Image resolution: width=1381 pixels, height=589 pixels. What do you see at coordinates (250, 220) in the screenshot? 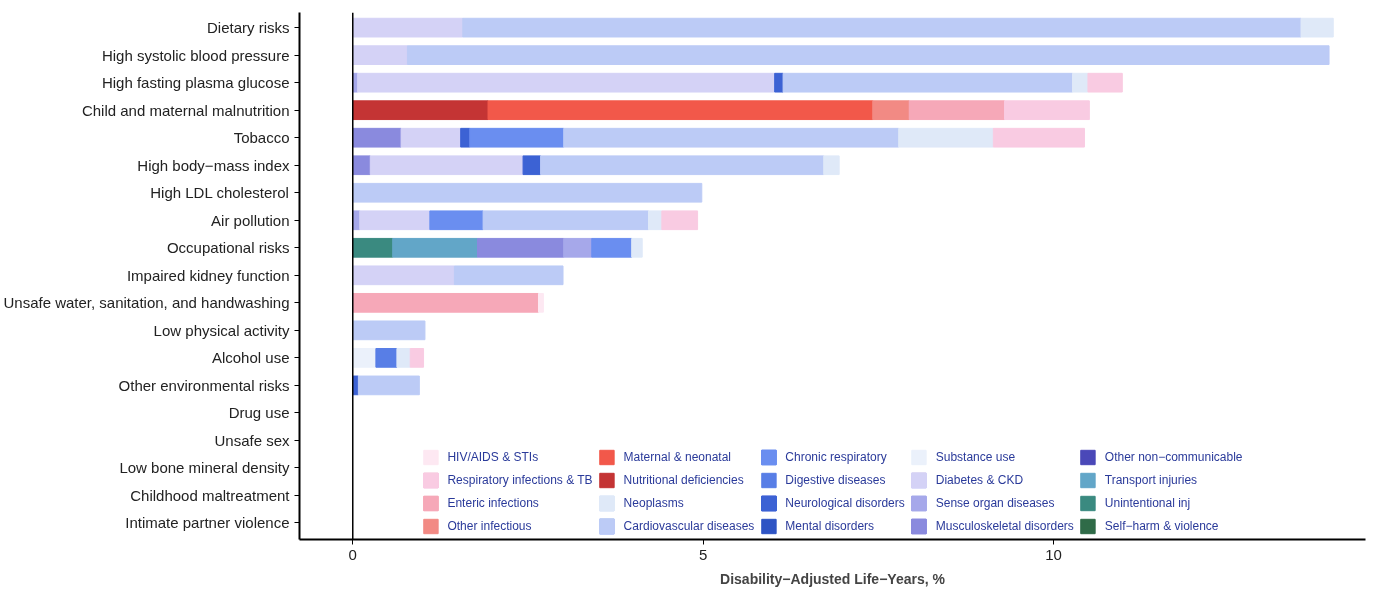
I see `y-tick-label: Air pollution` at bounding box center [250, 220].